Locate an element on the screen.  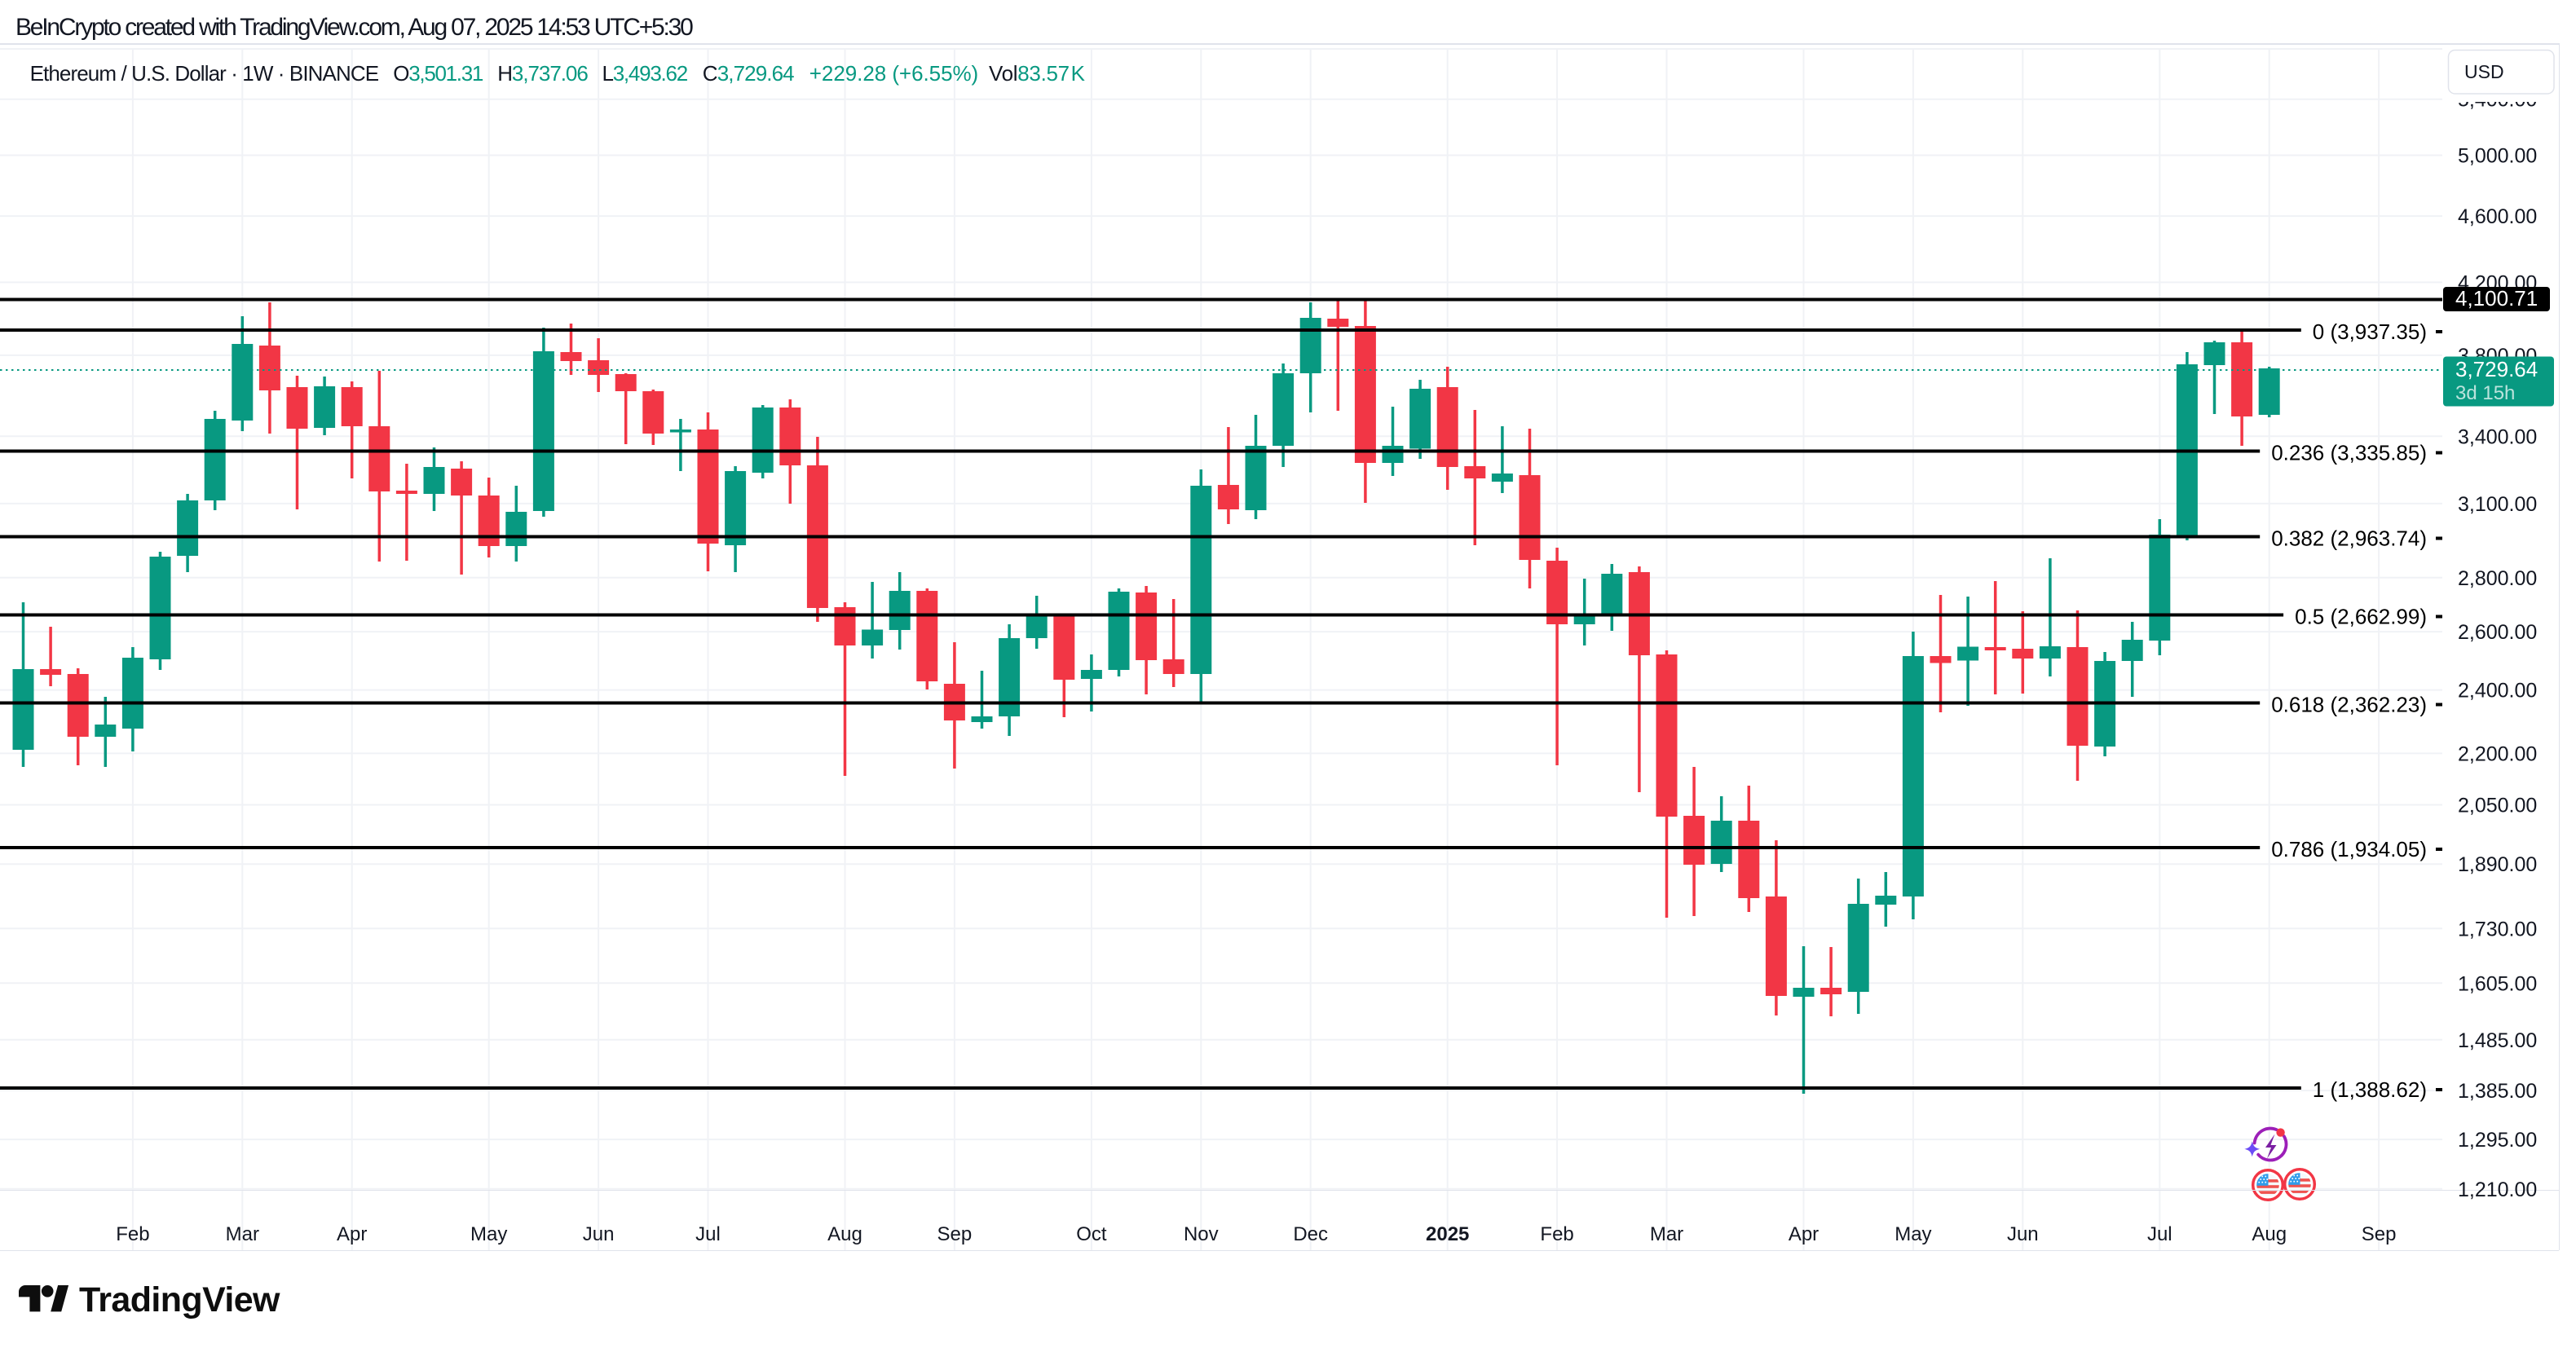
svg-text: 1,295.00 is located at coordinates (2497, 1140).